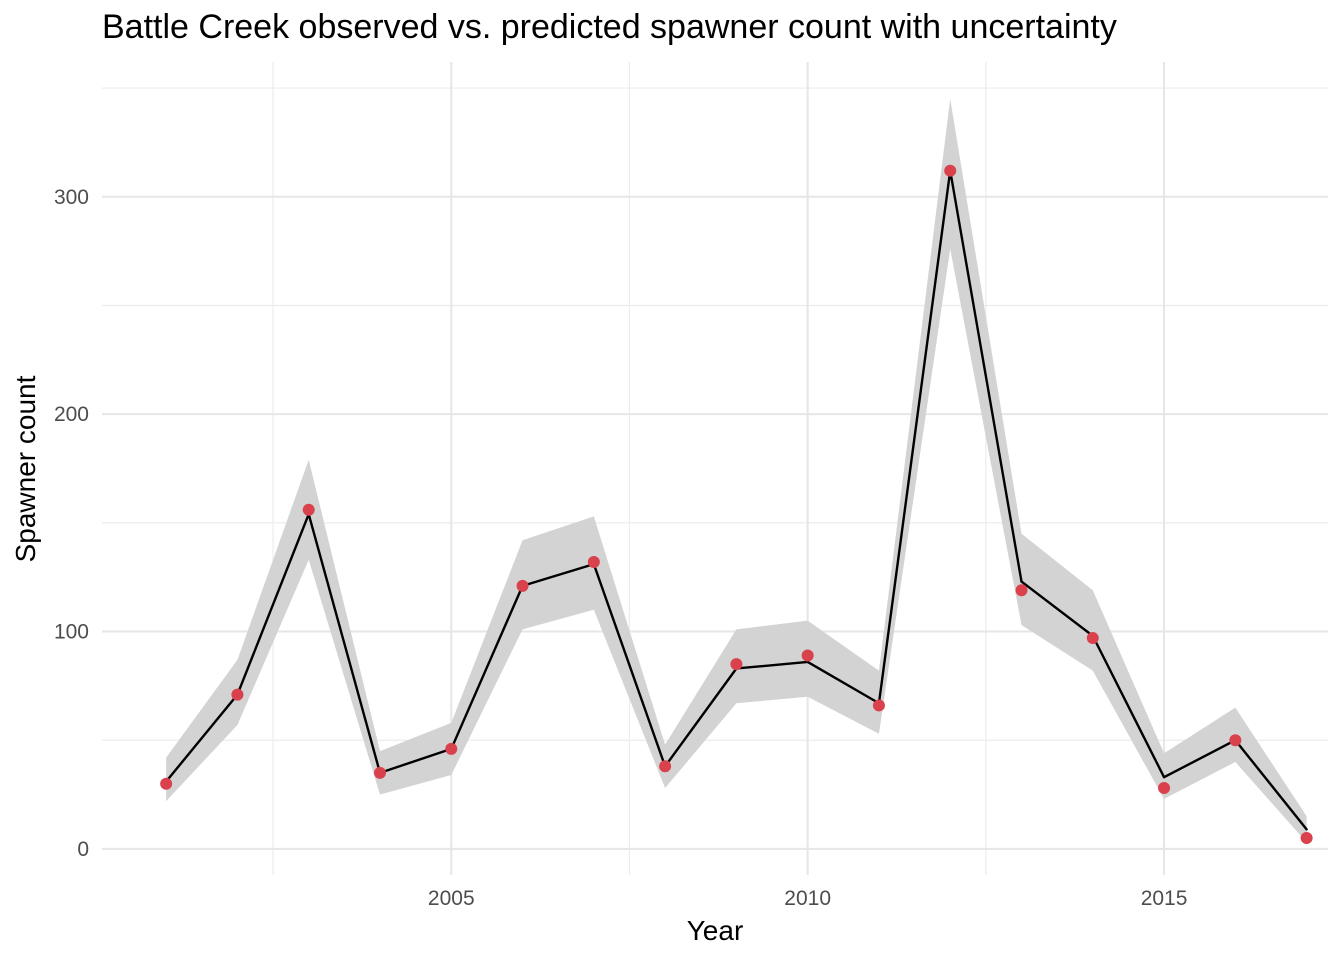 The width and height of the screenshot is (1344, 960). Describe the element at coordinates (25, 468) in the screenshot. I see `y-axis-title: Spawner count` at that location.